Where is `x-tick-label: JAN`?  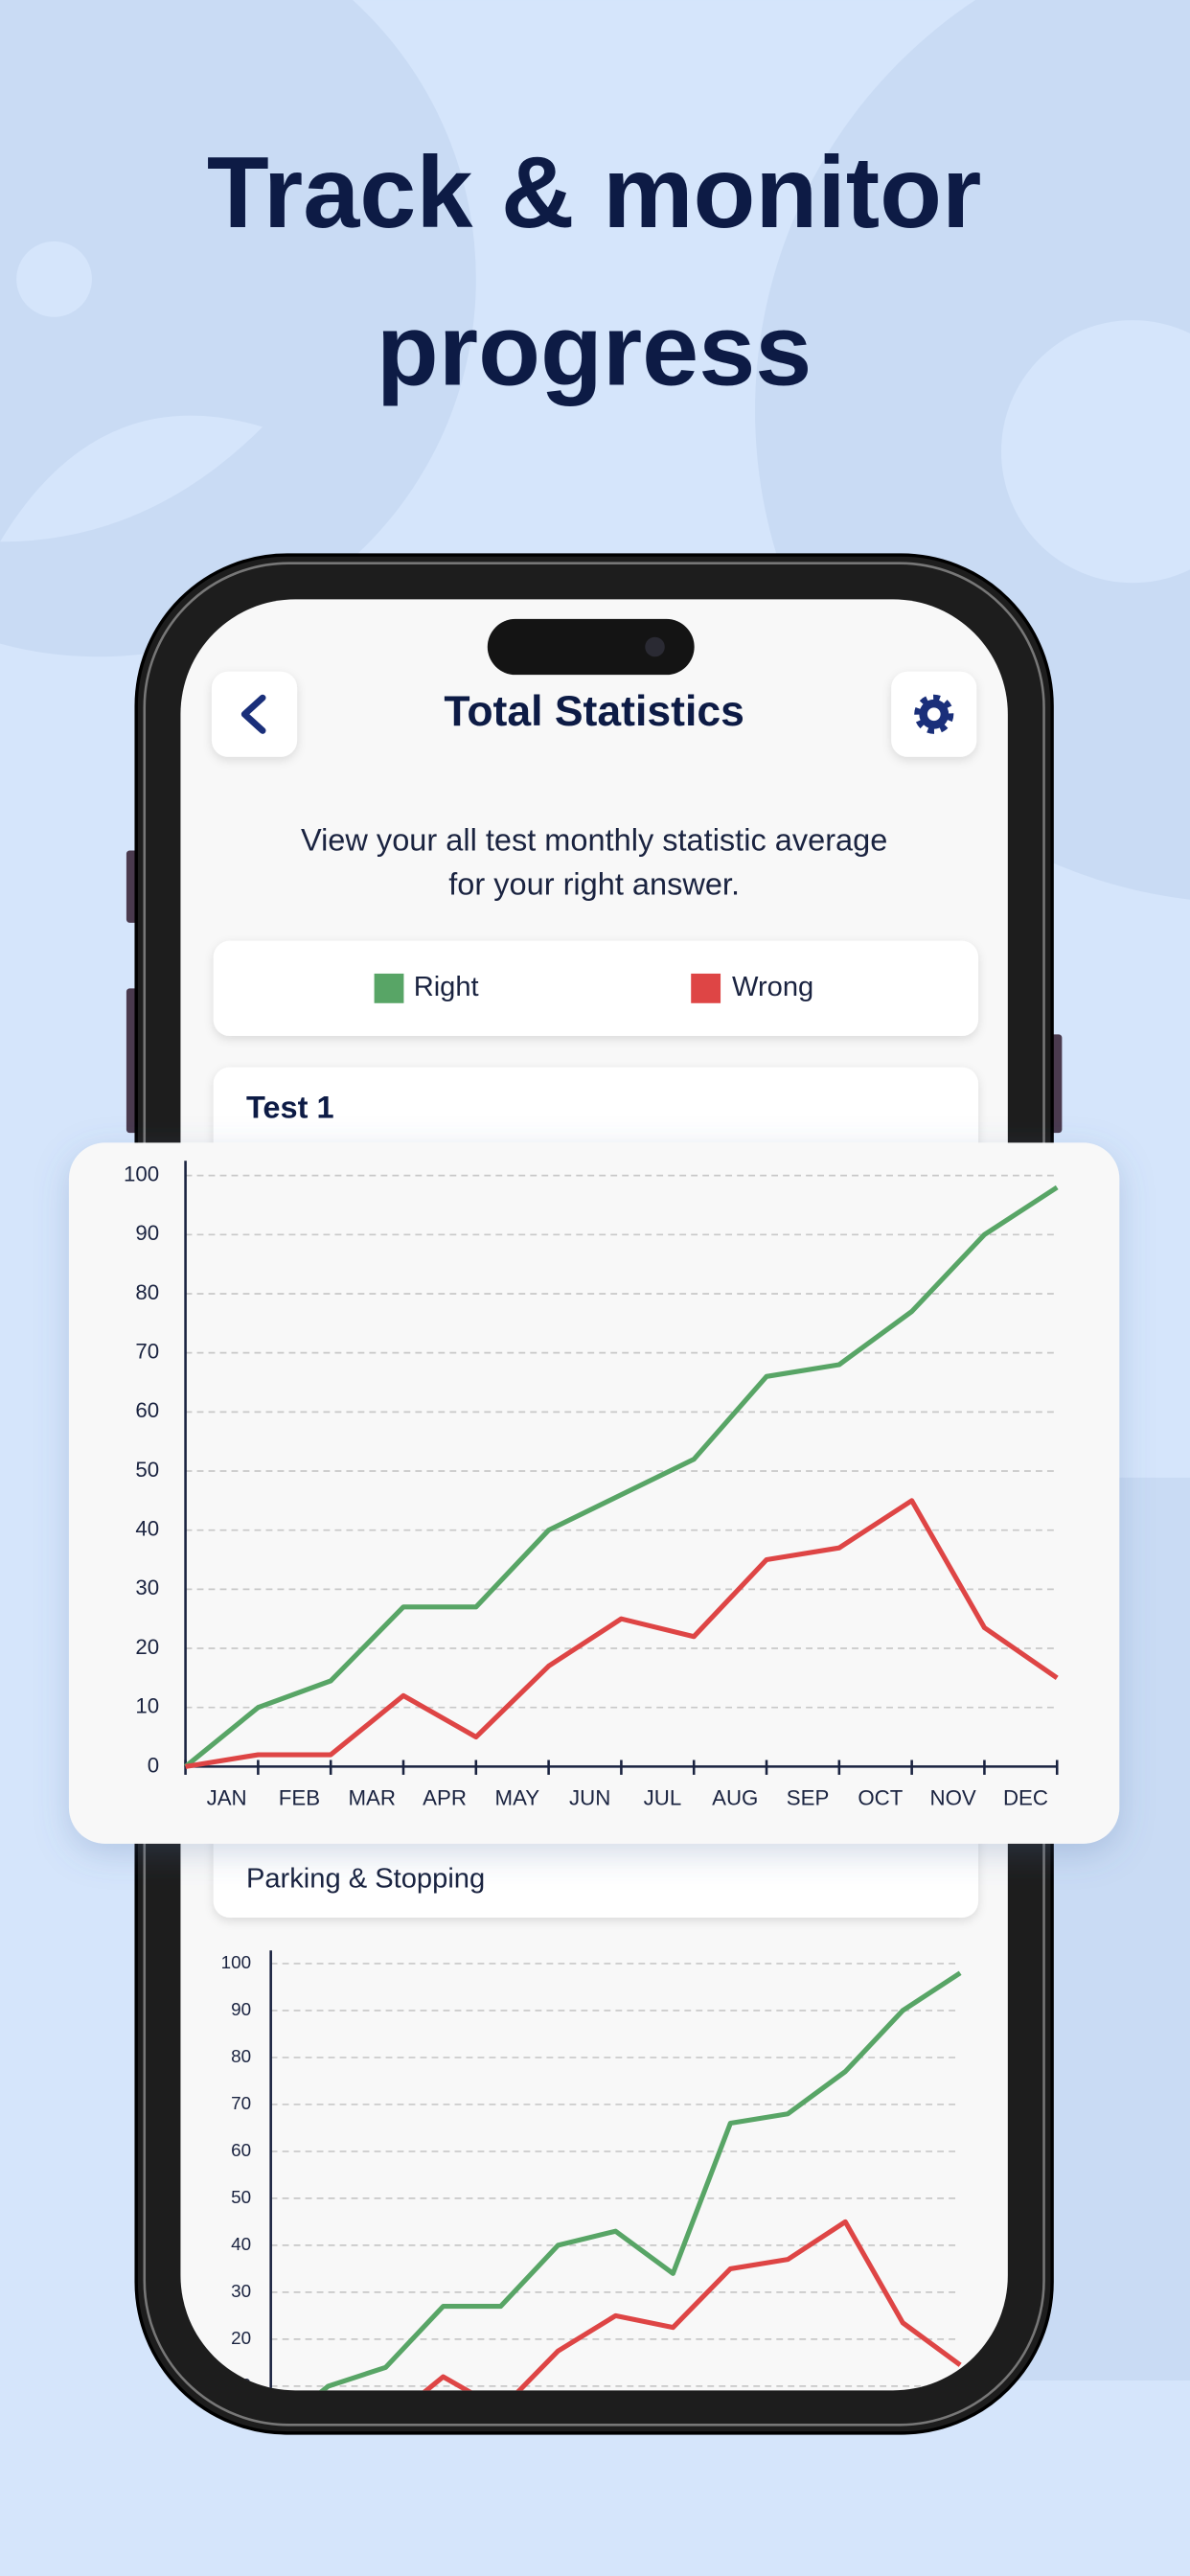 x-tick-label: JAN is located at coordinates (227, 1798).